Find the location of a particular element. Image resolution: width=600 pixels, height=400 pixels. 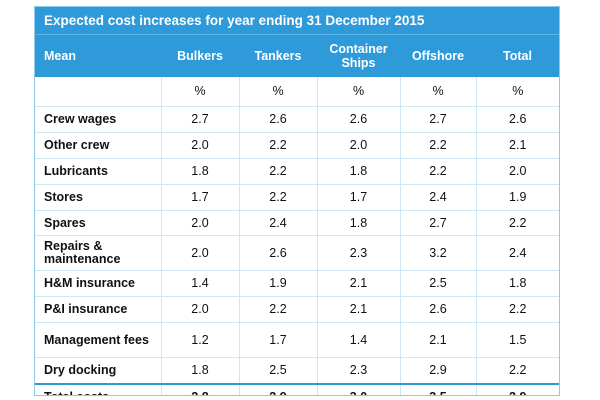

table-row-crew-wages: Crew wages 2.7 2.6 2.6 2.7 2.6 is located at coordinates (297, 119).